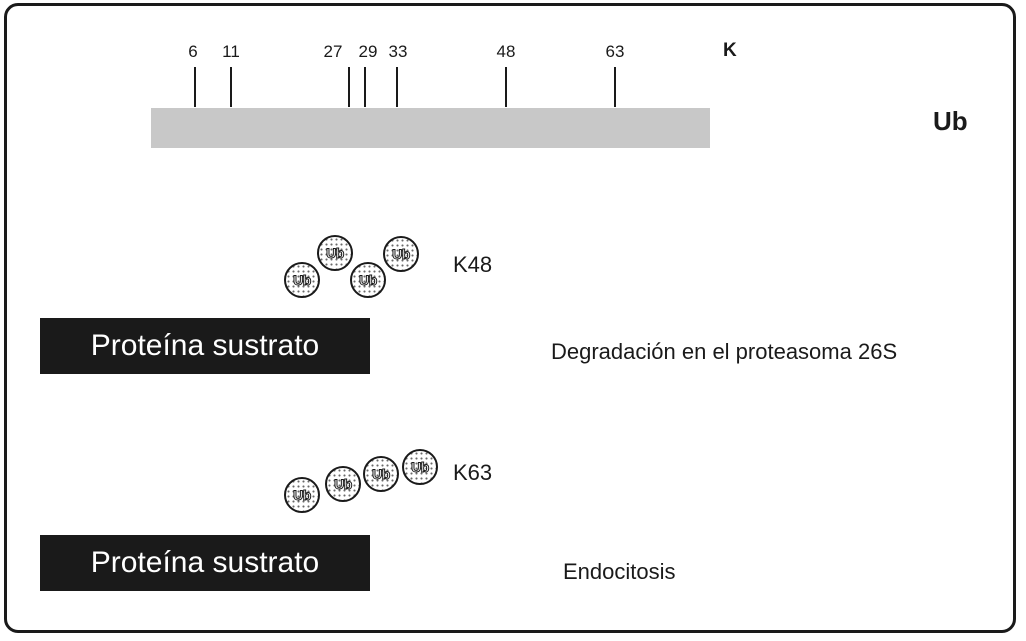 This screenshot has width=1026, height=641. I want to click on lysine-label-11: 11, so click(231, 51).